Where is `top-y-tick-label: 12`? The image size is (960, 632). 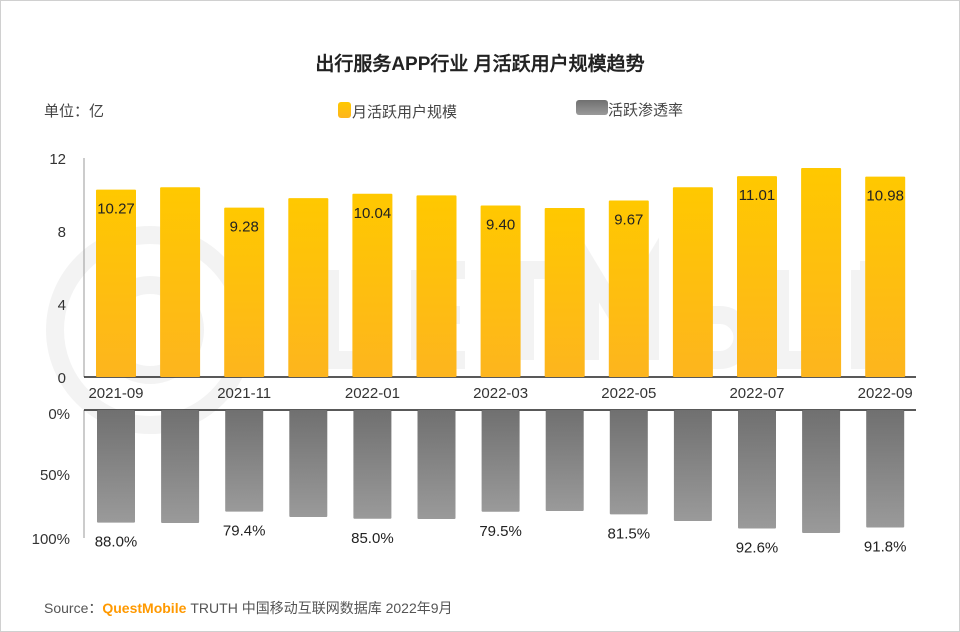 top-y-tick-label: 12 is located at coordinates (57, 159).